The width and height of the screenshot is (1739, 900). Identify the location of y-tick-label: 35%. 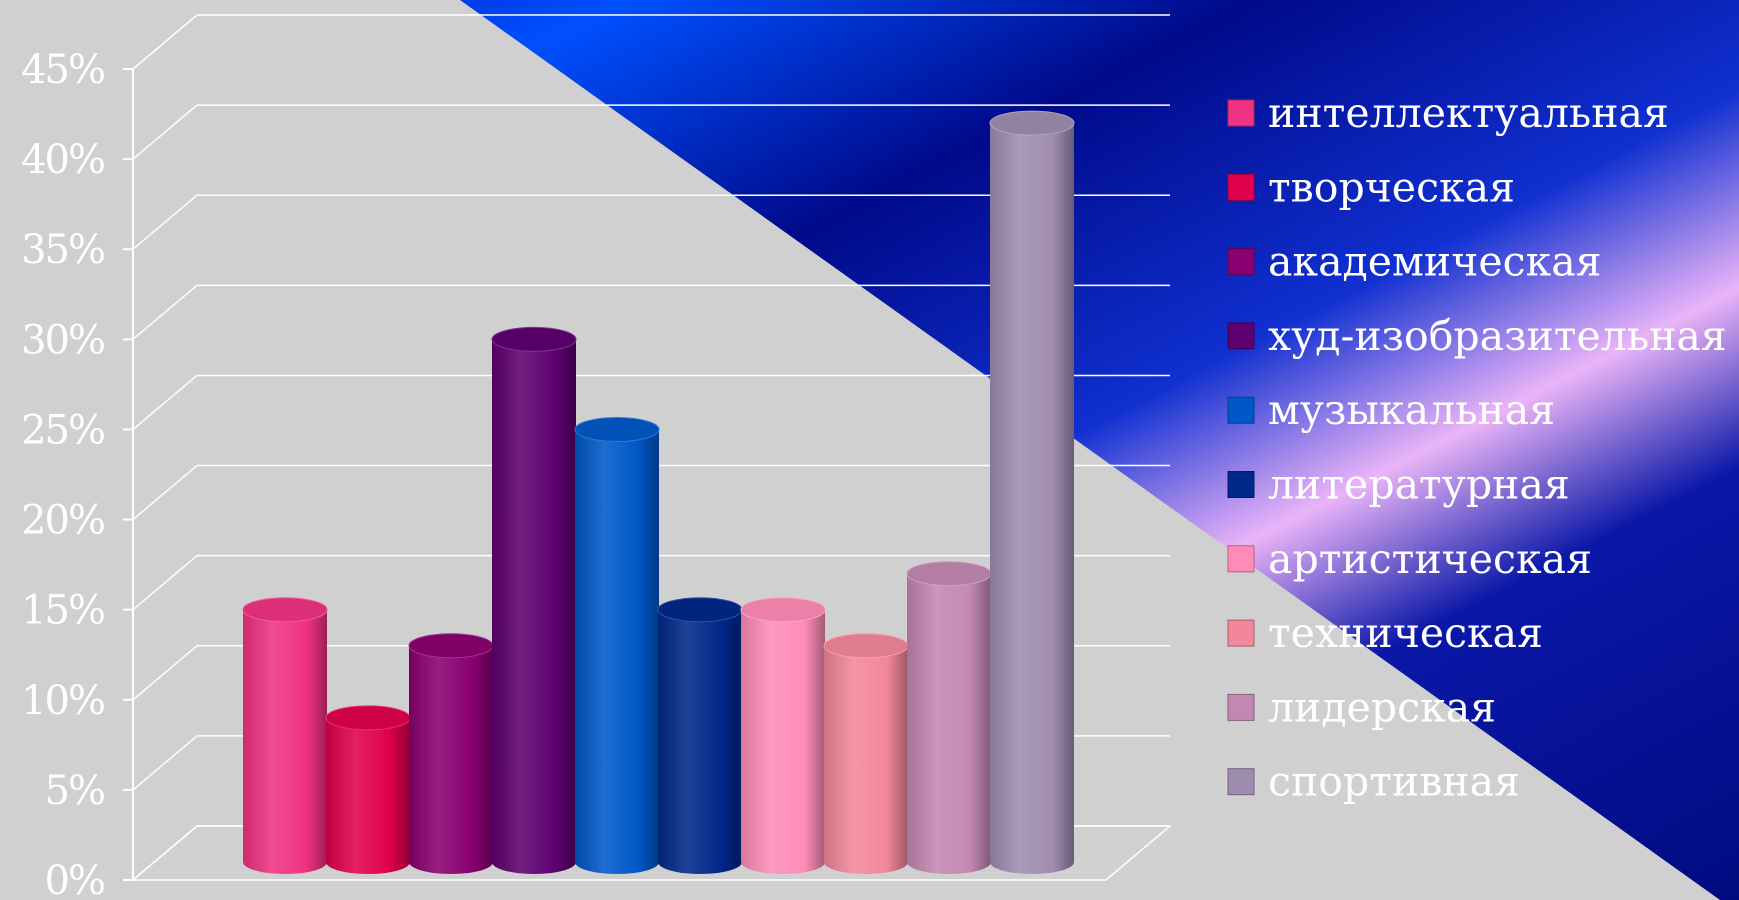
(62, 250).